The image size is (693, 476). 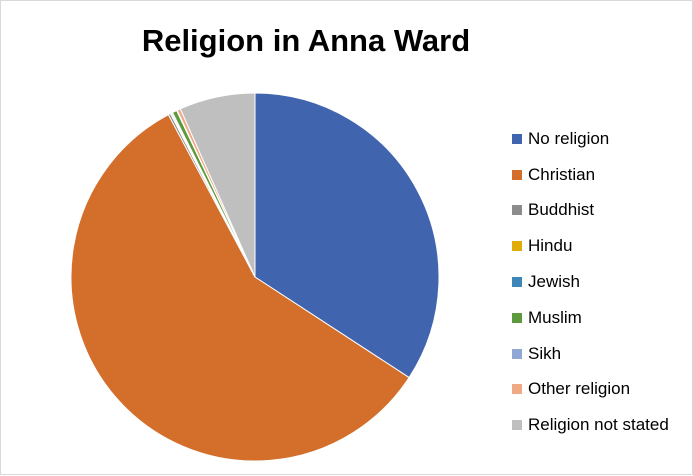 What do you see at coordinates (598, 425) in the screenshot?
I see `legend-label: Religion not stated` at bounding box center [598, 425].